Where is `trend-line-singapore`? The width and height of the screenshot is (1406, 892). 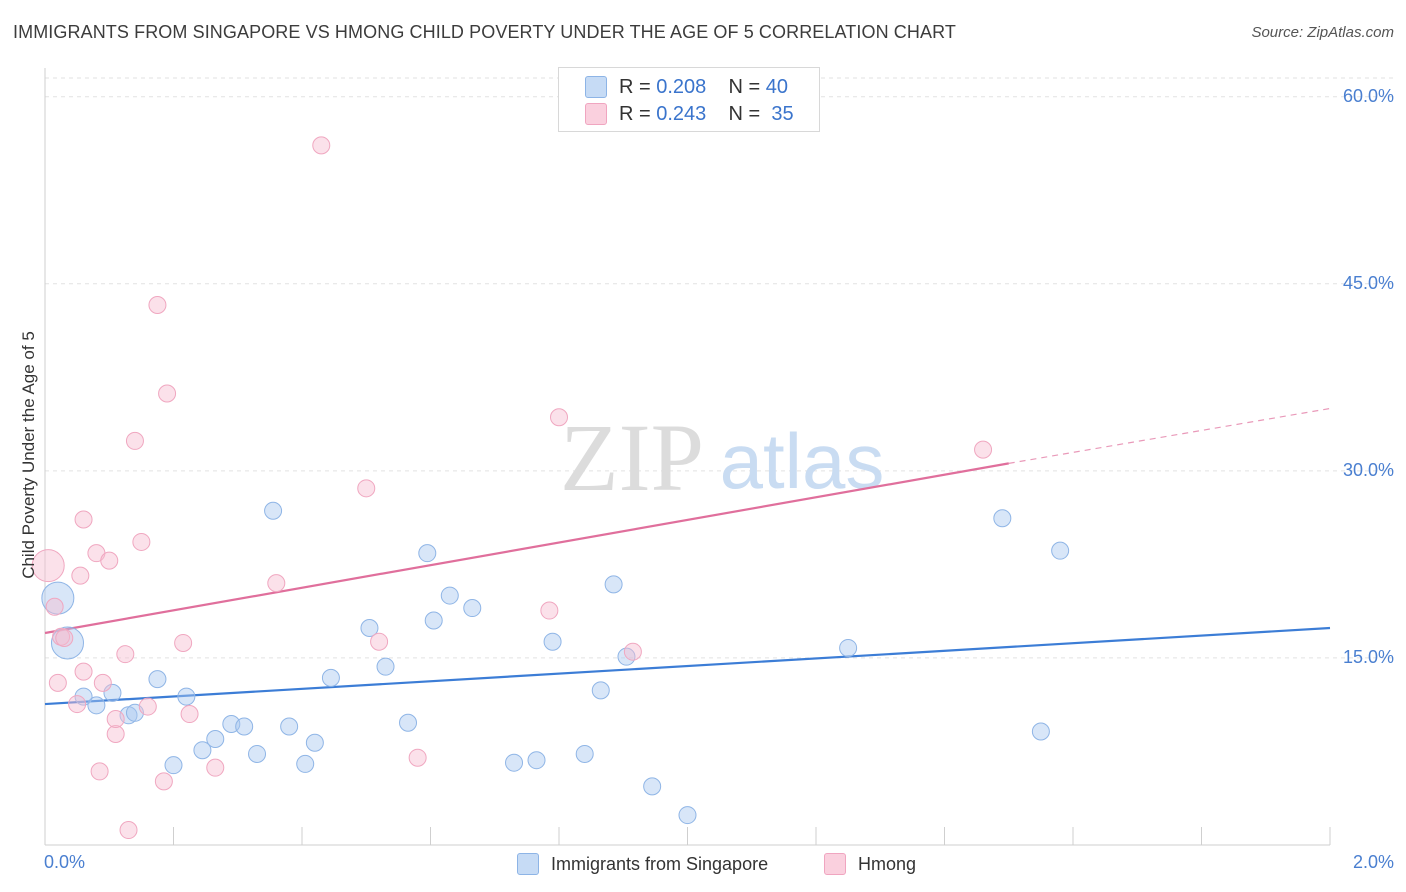
trend-line-singapore is located at coordinates (687, 666).